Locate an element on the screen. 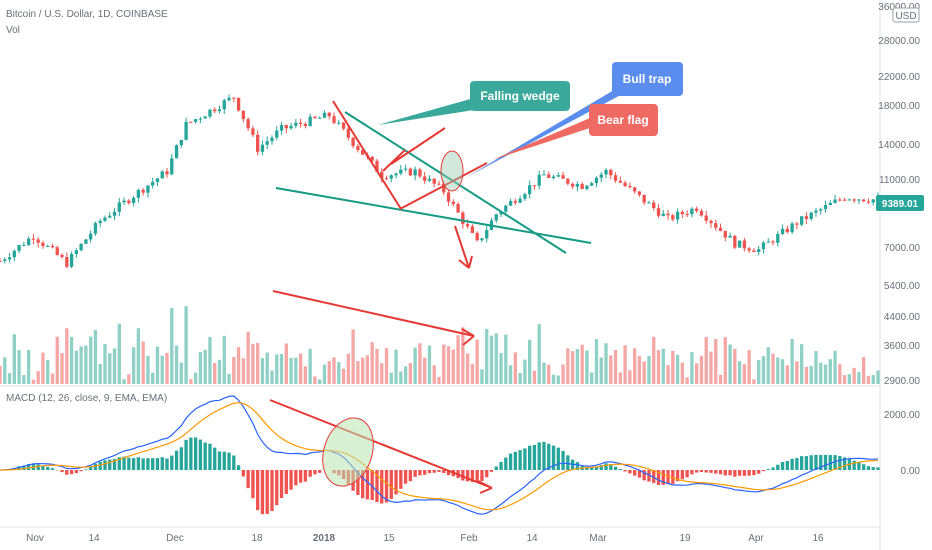  price-tick: 5400.00 is located at coordinates (902, 286).